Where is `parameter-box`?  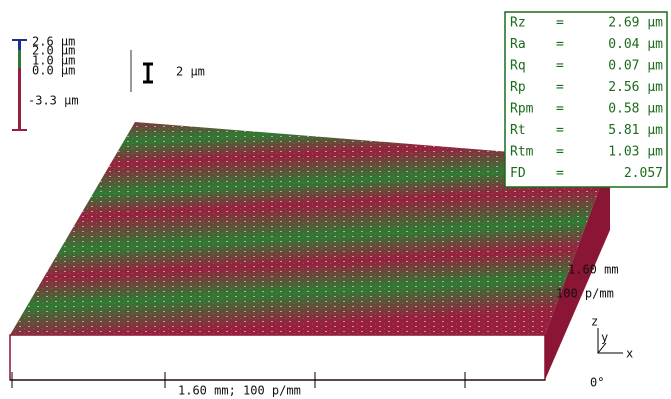 parameter-box is located at coordinates (586, 99).